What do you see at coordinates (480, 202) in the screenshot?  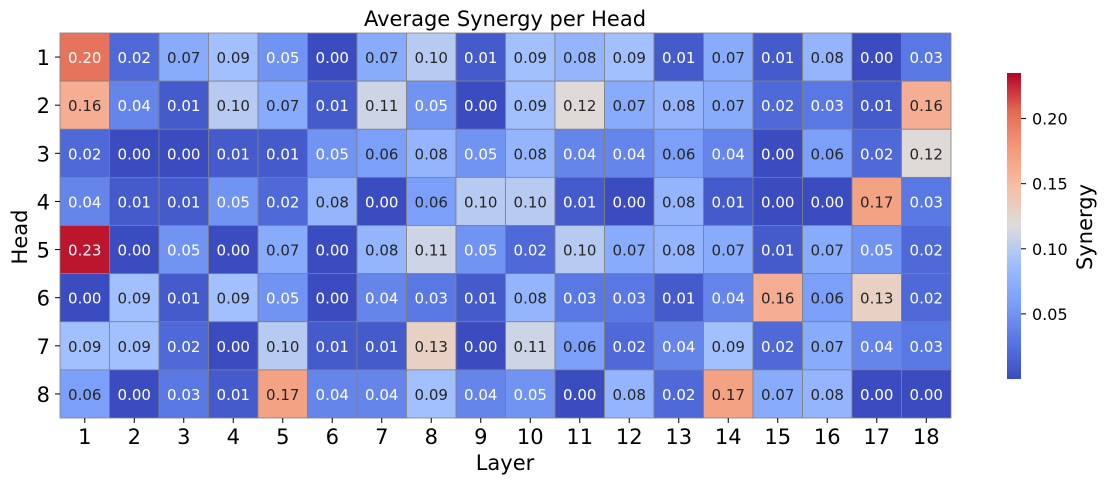 I see `cell-value-label: 0.10` at bounding box center [480, 202].